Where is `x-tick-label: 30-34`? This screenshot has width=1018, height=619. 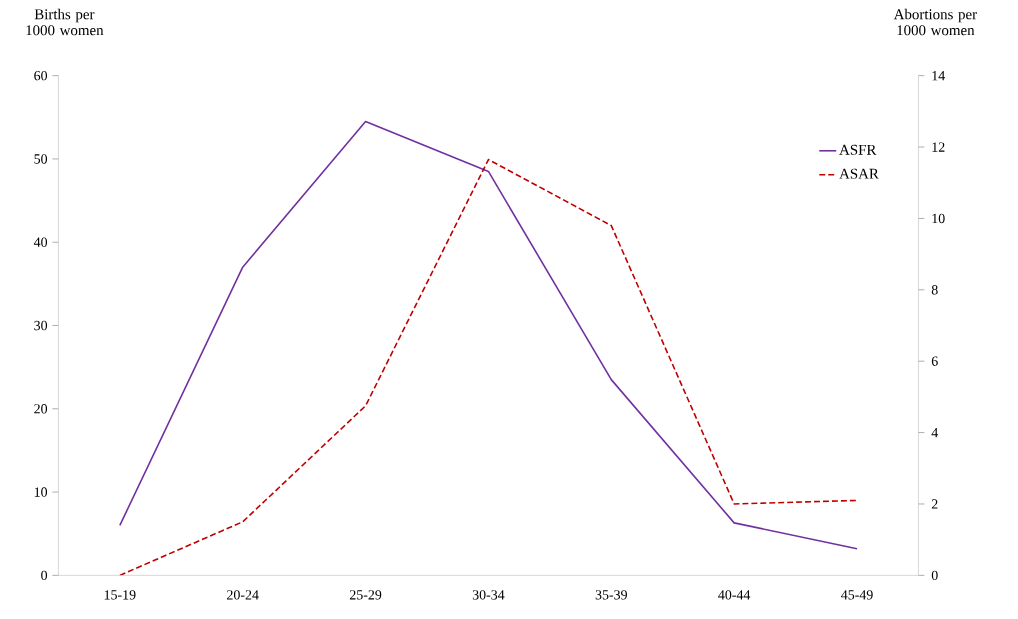
x-tick-label: 30-34 is located at coordinates (488, 595).